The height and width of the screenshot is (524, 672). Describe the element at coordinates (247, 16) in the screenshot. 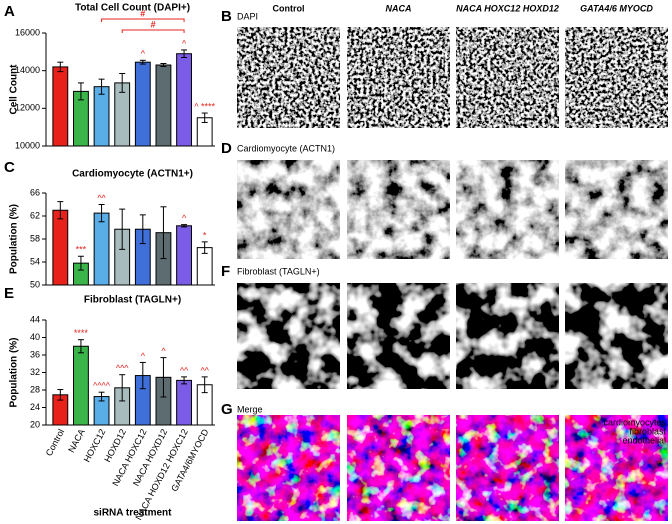

I see `row-label: DAPI` at that location.